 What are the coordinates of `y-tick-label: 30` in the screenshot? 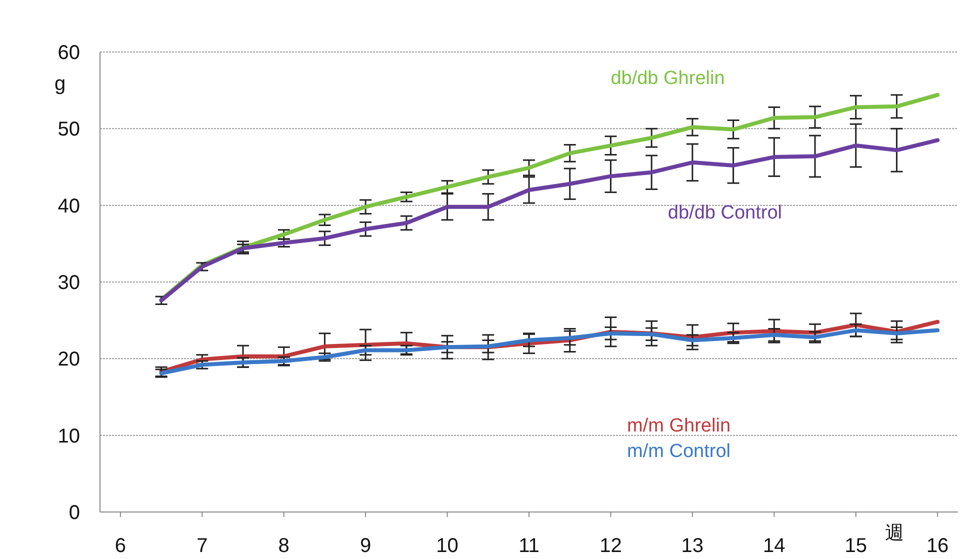 It's located at (69, 283).